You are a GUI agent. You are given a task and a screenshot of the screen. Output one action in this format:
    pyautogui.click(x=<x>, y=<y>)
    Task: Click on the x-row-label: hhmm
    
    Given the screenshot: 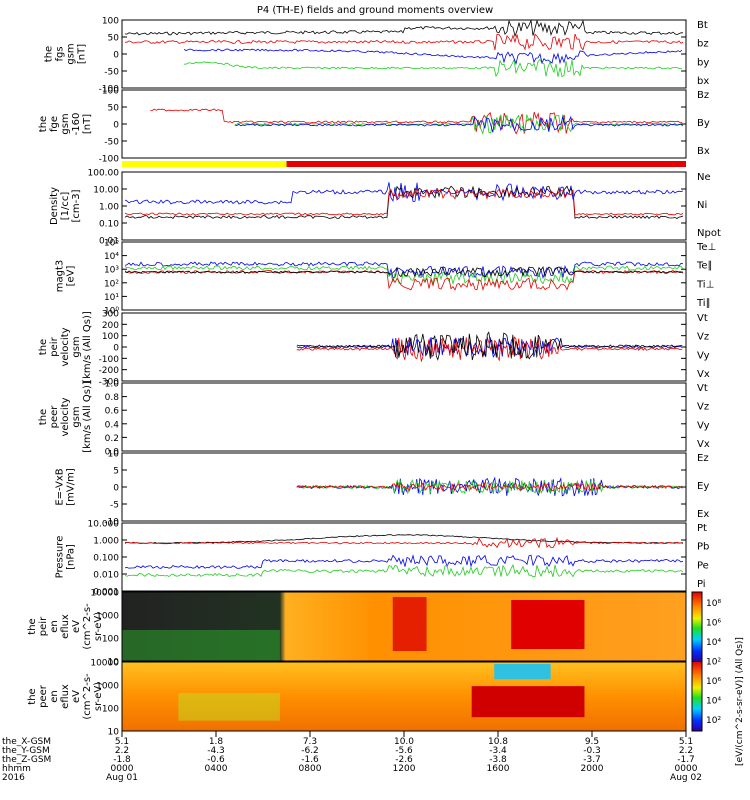 What is the action you would take?
    pyautogui.click(x=16, y=769)
    